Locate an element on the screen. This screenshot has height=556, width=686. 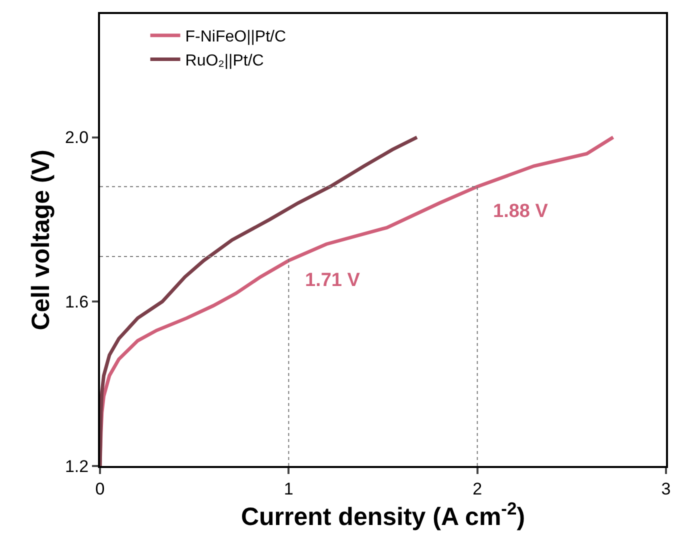
y-axis-title: Cell voltage (V) is located at coordinates (41, 240).